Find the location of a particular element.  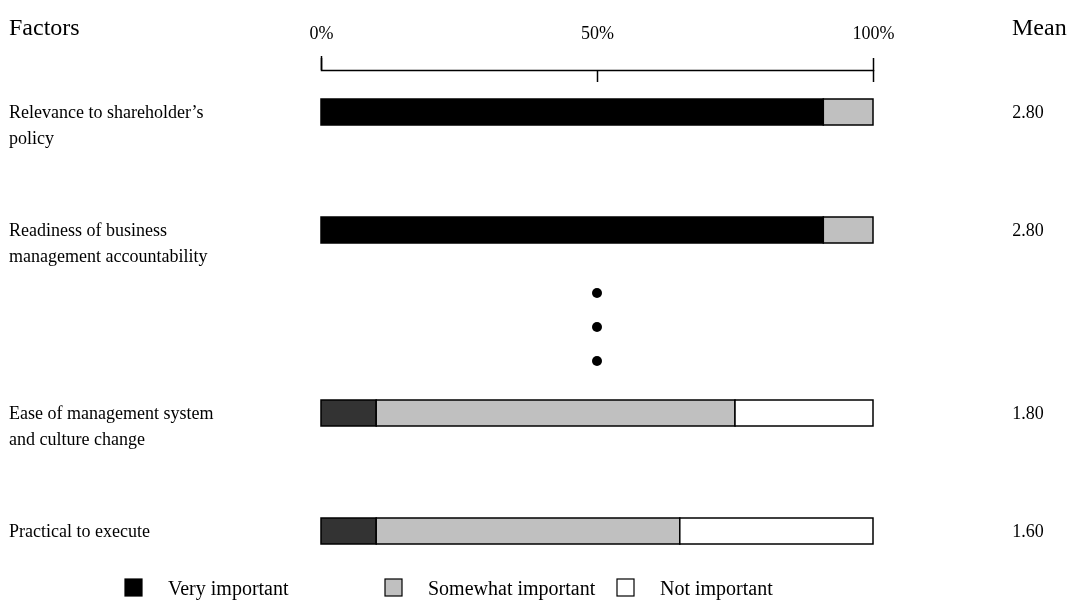

text: 1.60 is located at coordinates (1028, 531).